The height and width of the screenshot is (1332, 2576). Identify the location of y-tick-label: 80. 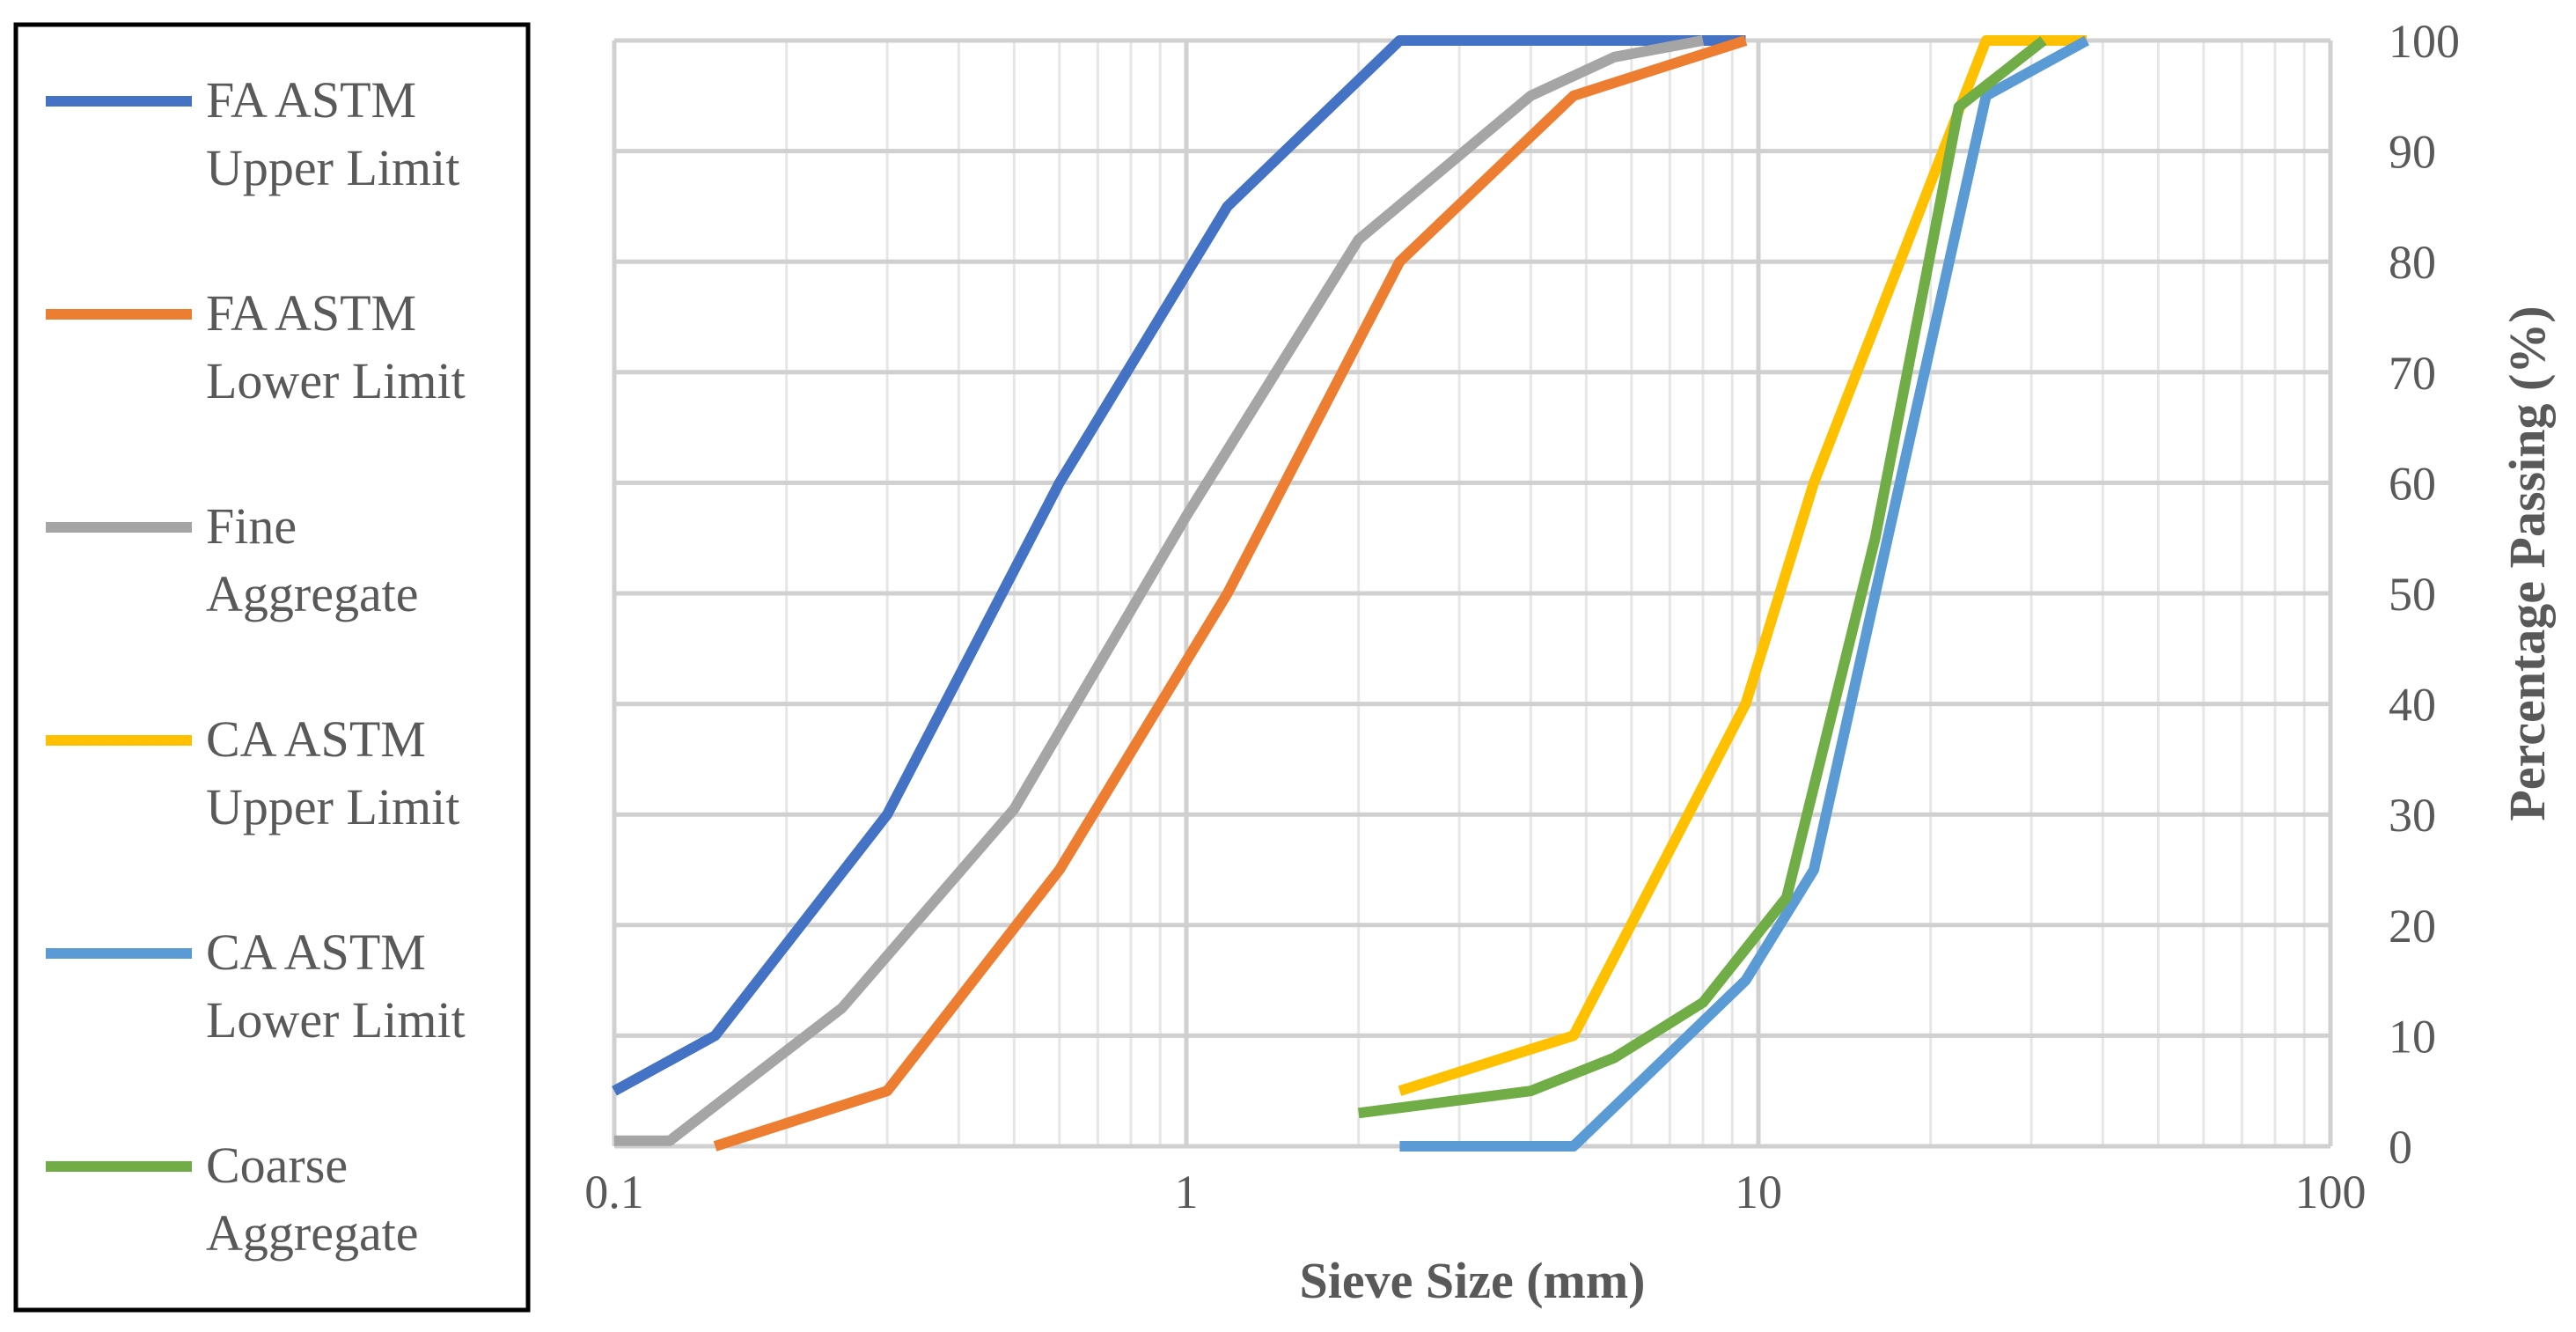
(2412, 262).